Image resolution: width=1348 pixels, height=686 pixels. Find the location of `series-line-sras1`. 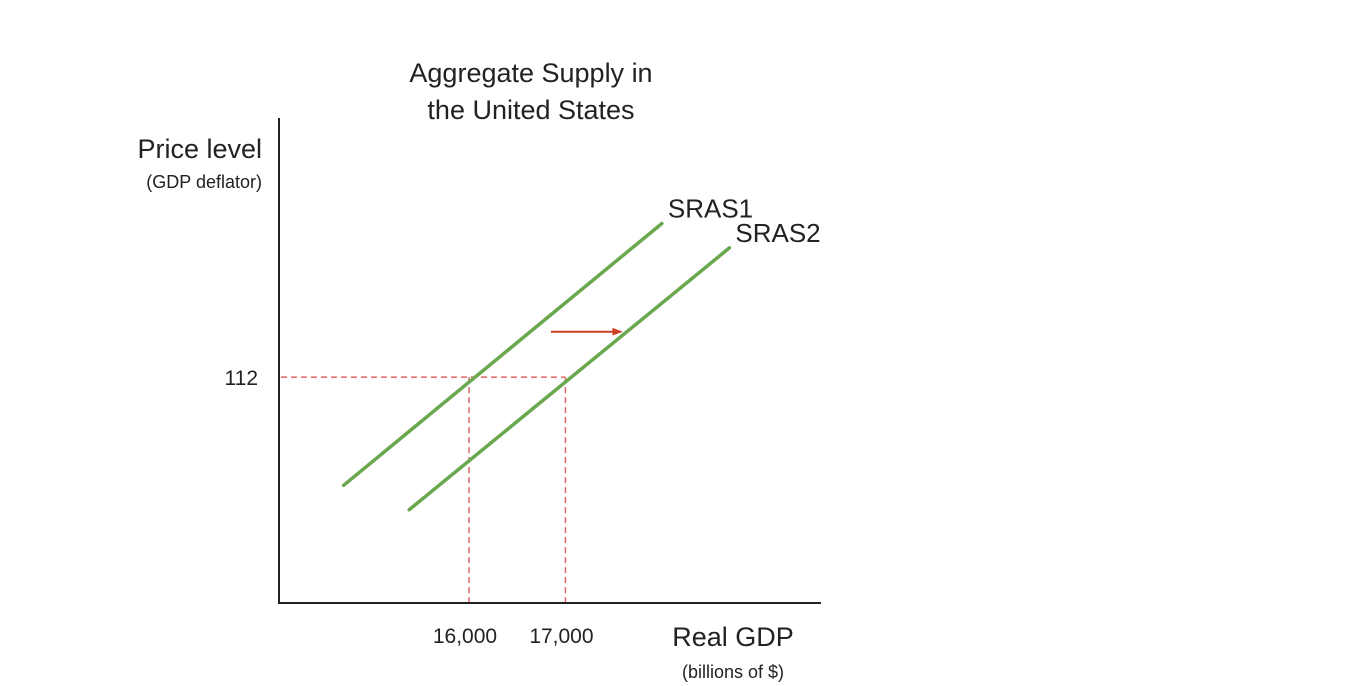

series-line-sras1 is located at coordinates (502, 354).